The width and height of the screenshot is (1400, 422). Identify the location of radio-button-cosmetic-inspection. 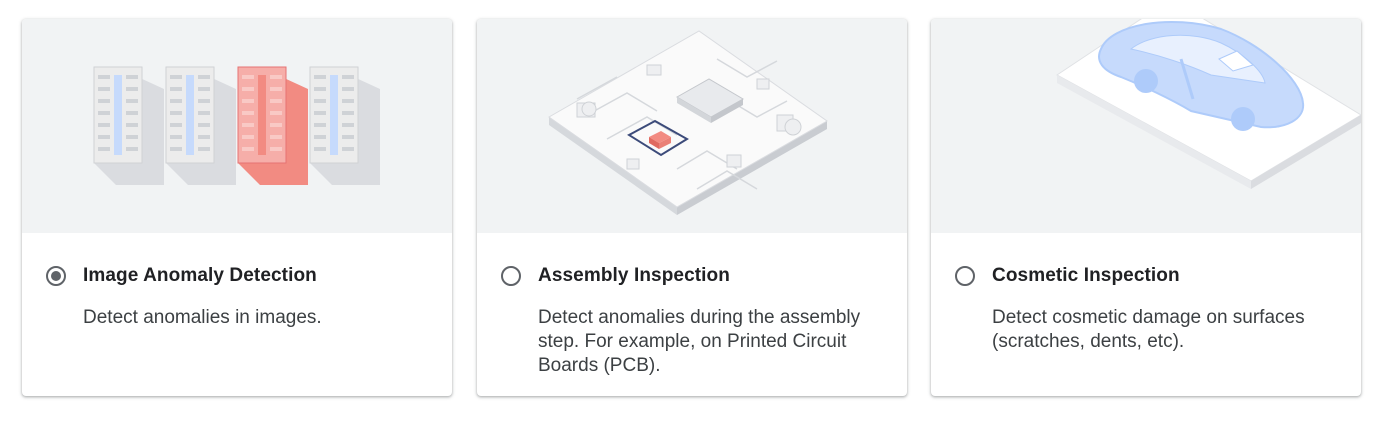
(965, 276).